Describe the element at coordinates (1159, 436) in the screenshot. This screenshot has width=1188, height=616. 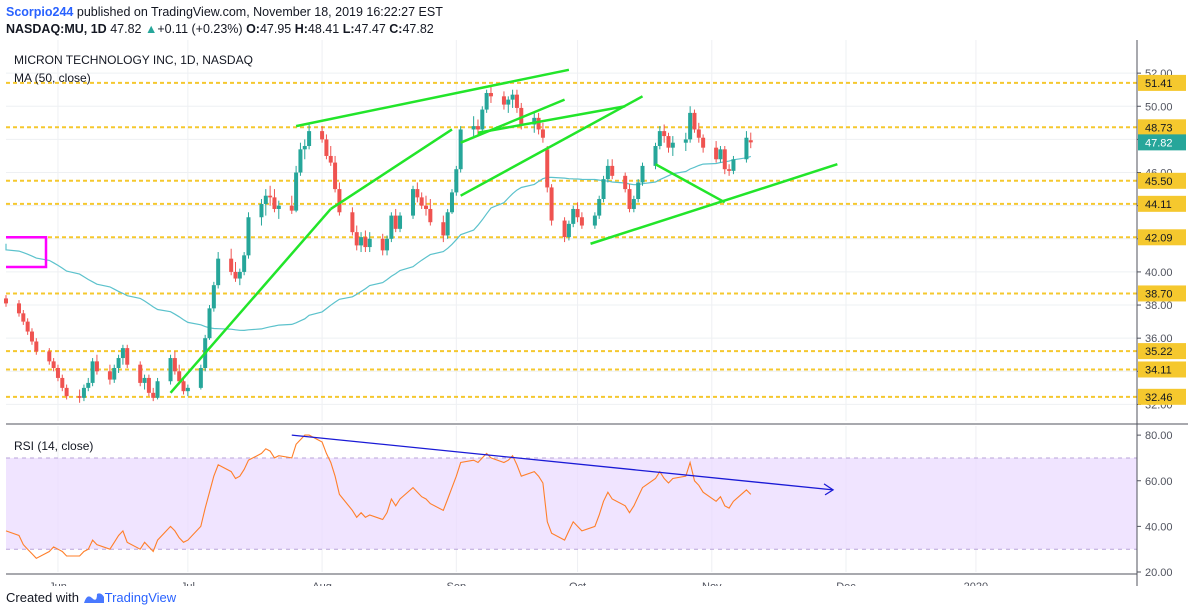
I see `rsi-tick-3: 80.00` at that location.